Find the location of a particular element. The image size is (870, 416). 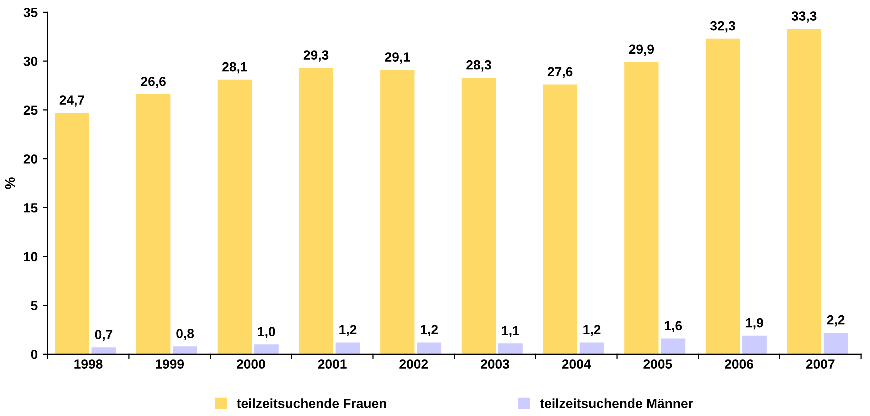

data-label: 29,9 is located at coordinates (641, 50).